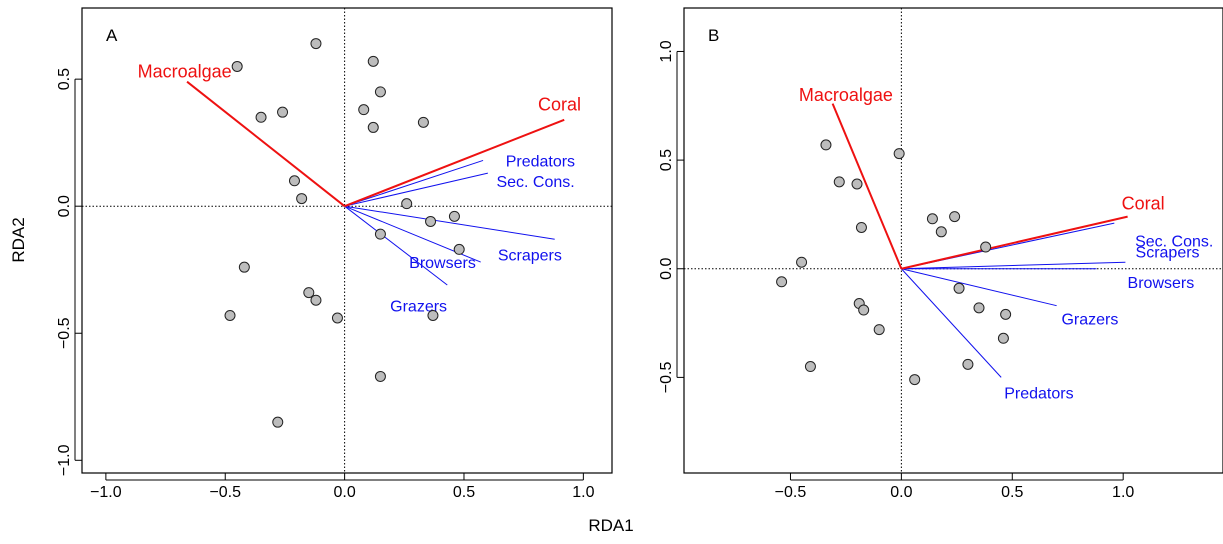 The image size is (1223, 544). What do you see at coordinates (112, 35) in the screenshot?
I see `panel-label: A` at bounding box center [112, 35].